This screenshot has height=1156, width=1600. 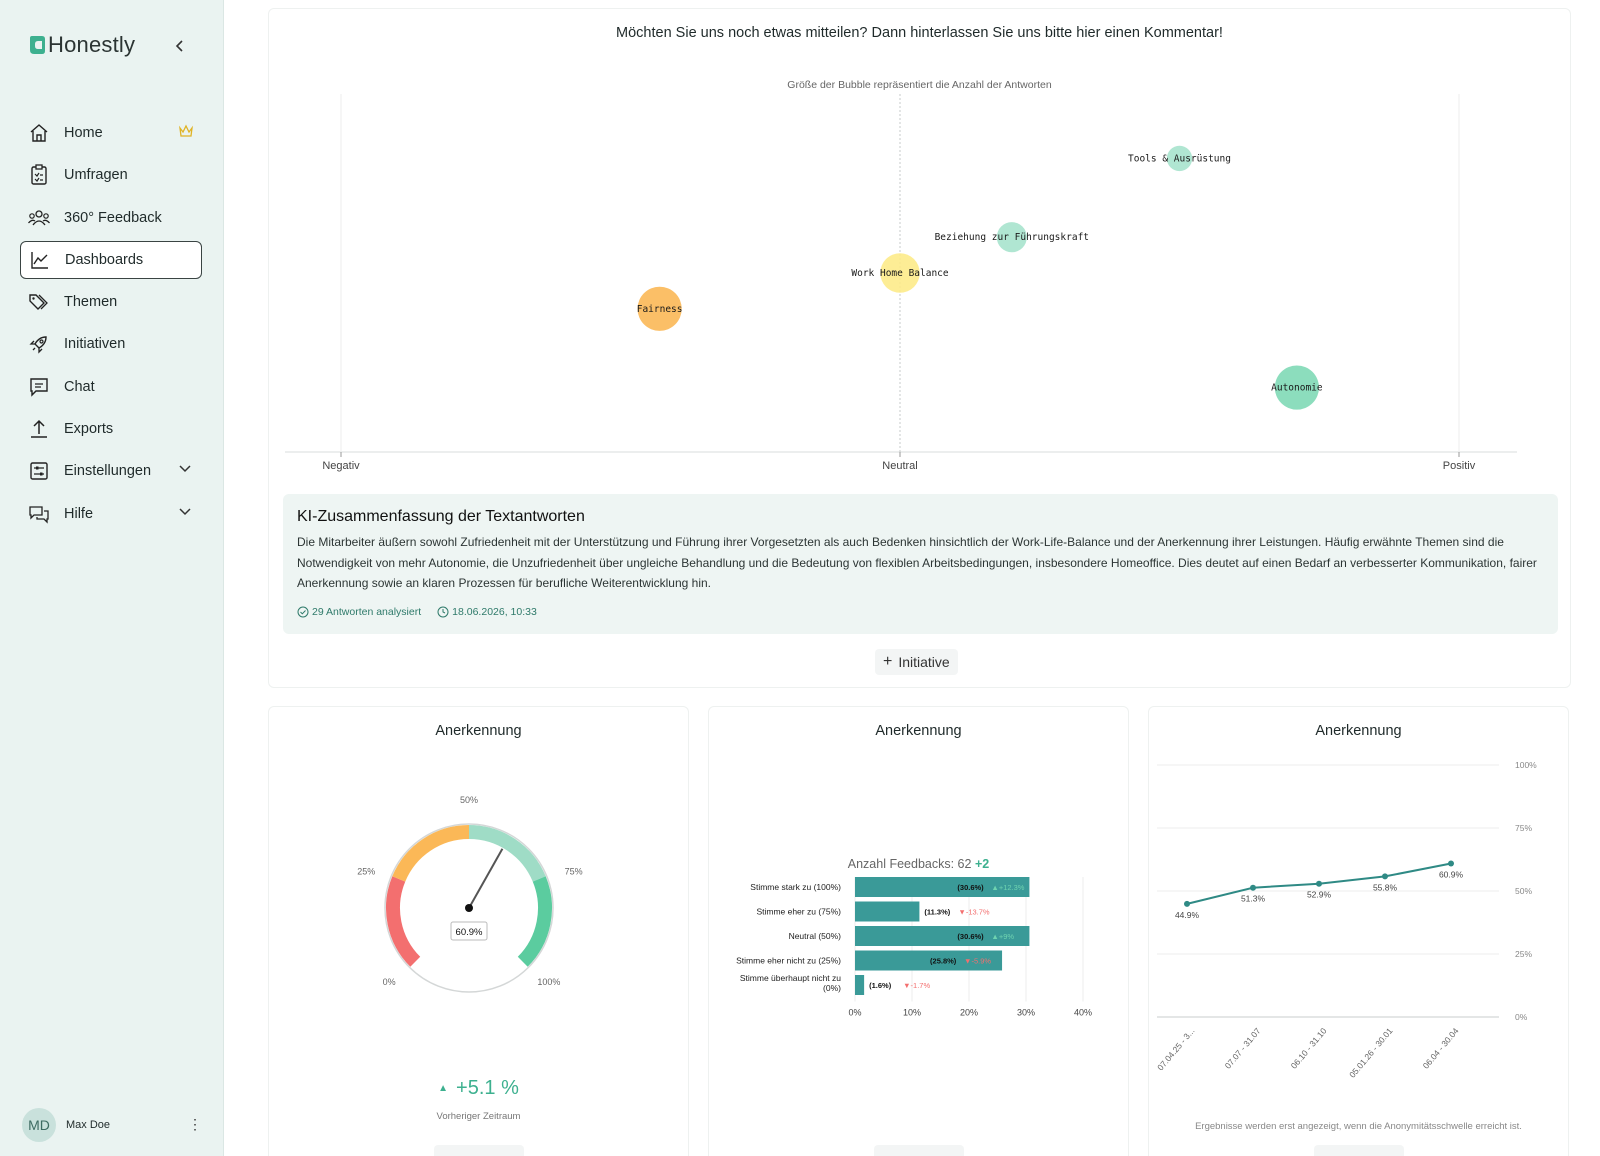 I want to click on category-label: Stimme eher zu (75%), so click(x=798, y=912).